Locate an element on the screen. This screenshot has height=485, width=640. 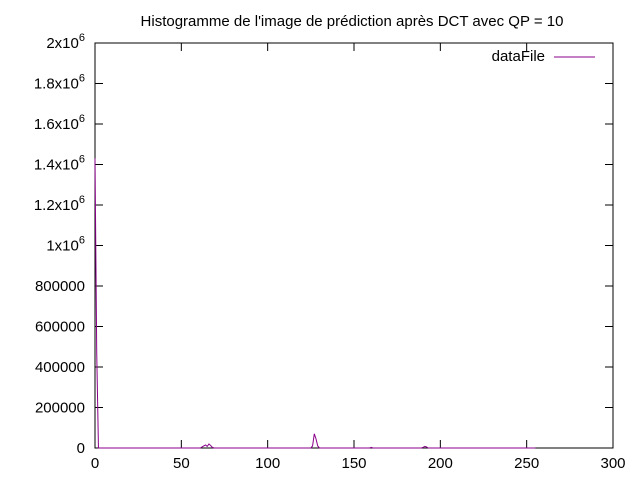
x-tick-label: 300 is located at coordinates (612, 463).